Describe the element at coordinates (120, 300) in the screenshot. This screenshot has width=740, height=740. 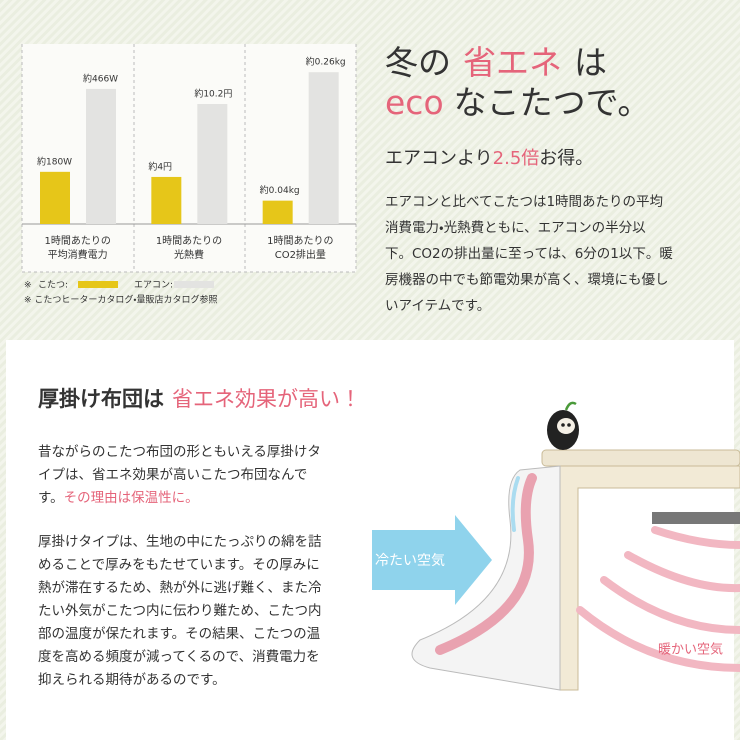
I see `note: ※ こたつヒーターカタログ・量販店カタログ参照` at that location.